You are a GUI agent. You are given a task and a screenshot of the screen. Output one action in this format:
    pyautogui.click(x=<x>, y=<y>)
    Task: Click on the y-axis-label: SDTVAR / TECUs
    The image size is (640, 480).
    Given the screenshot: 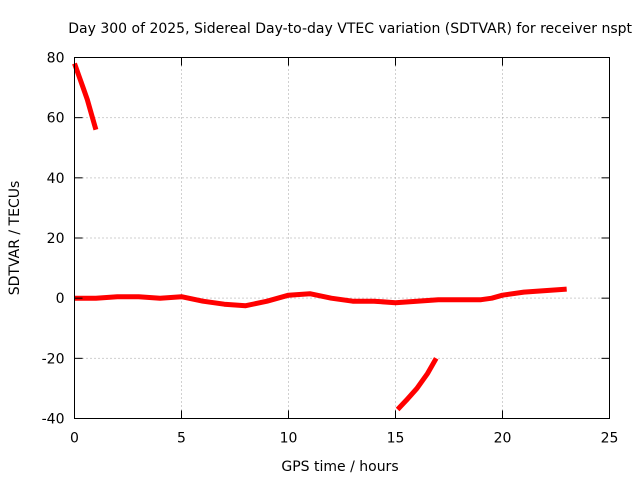 What is the action you would take?
    pyautogui.click(x=15, y=238)
    